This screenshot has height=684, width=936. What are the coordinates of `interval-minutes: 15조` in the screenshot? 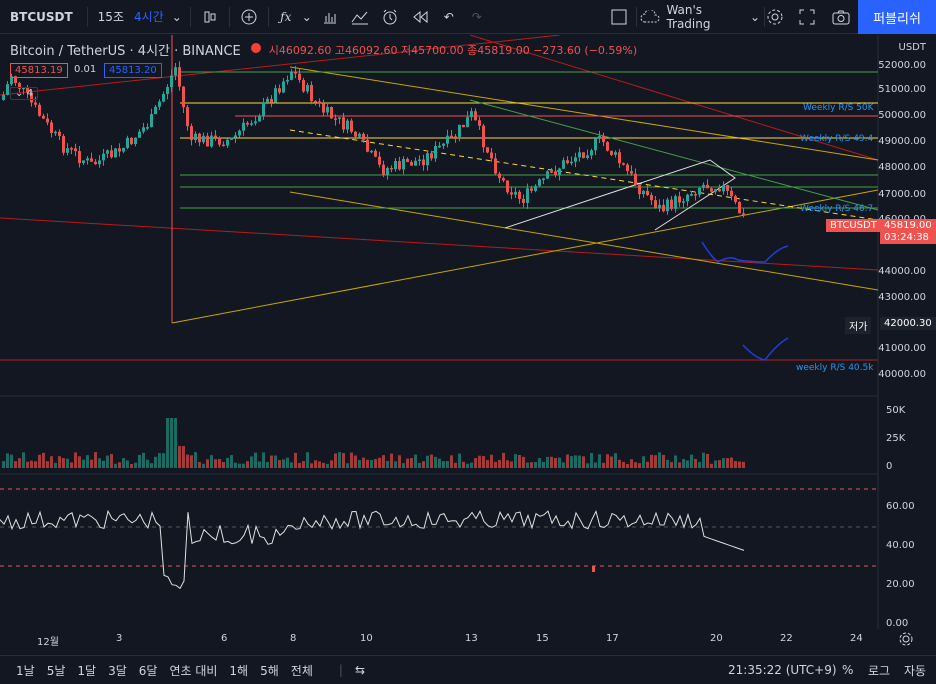 It's located at (110, 17).